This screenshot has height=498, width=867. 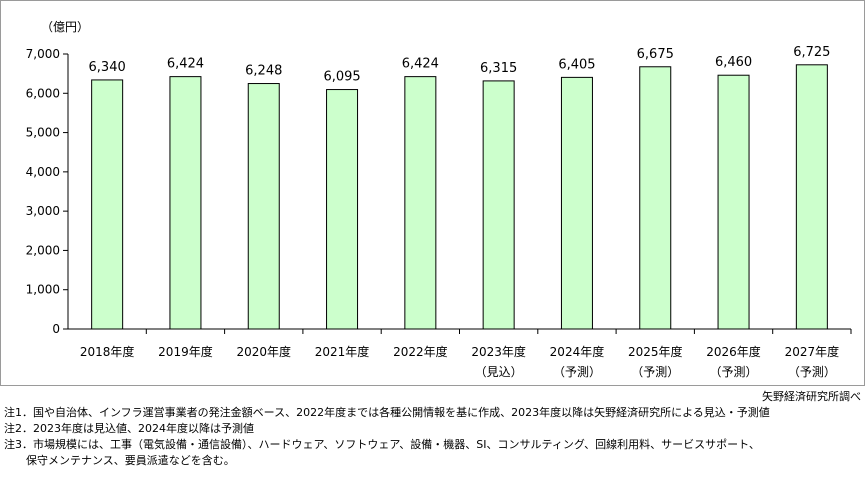 I want to click on y-tick-label: 7,000, so click(x=43, y=54).